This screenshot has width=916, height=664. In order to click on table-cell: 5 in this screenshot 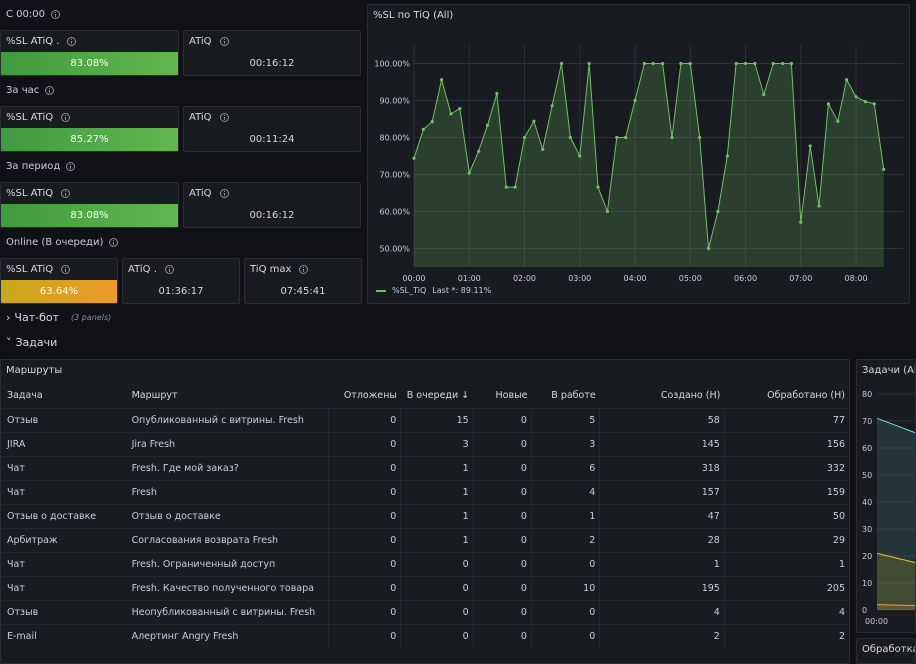, I will do `click(565, 419)`.